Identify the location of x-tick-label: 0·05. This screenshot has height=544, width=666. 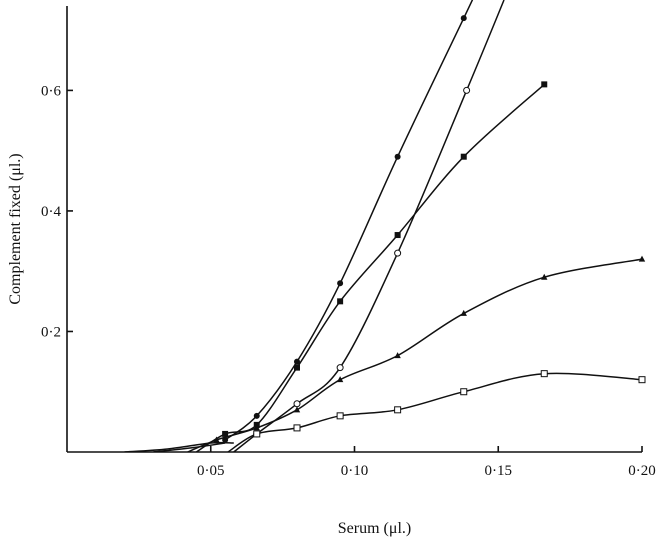
(211, 471).